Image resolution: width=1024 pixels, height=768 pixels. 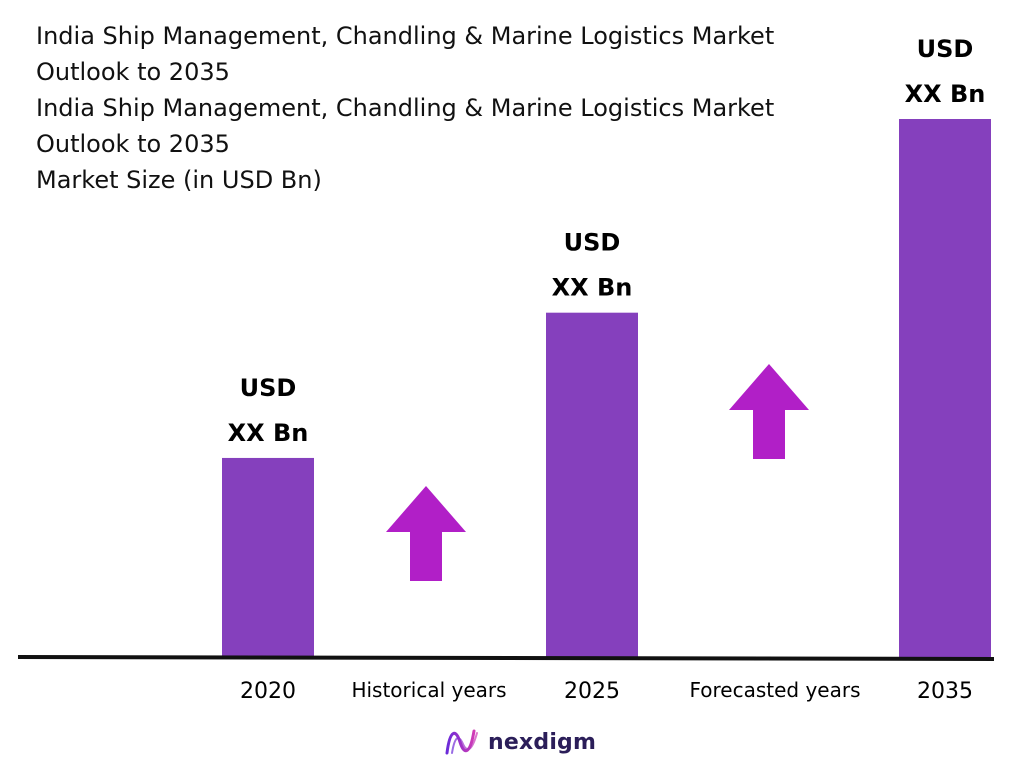 What do you see at coordinates (426, 533) in the screenshot?
I see `historical-growth-arrow-icon` at bounding box center [426, 533].